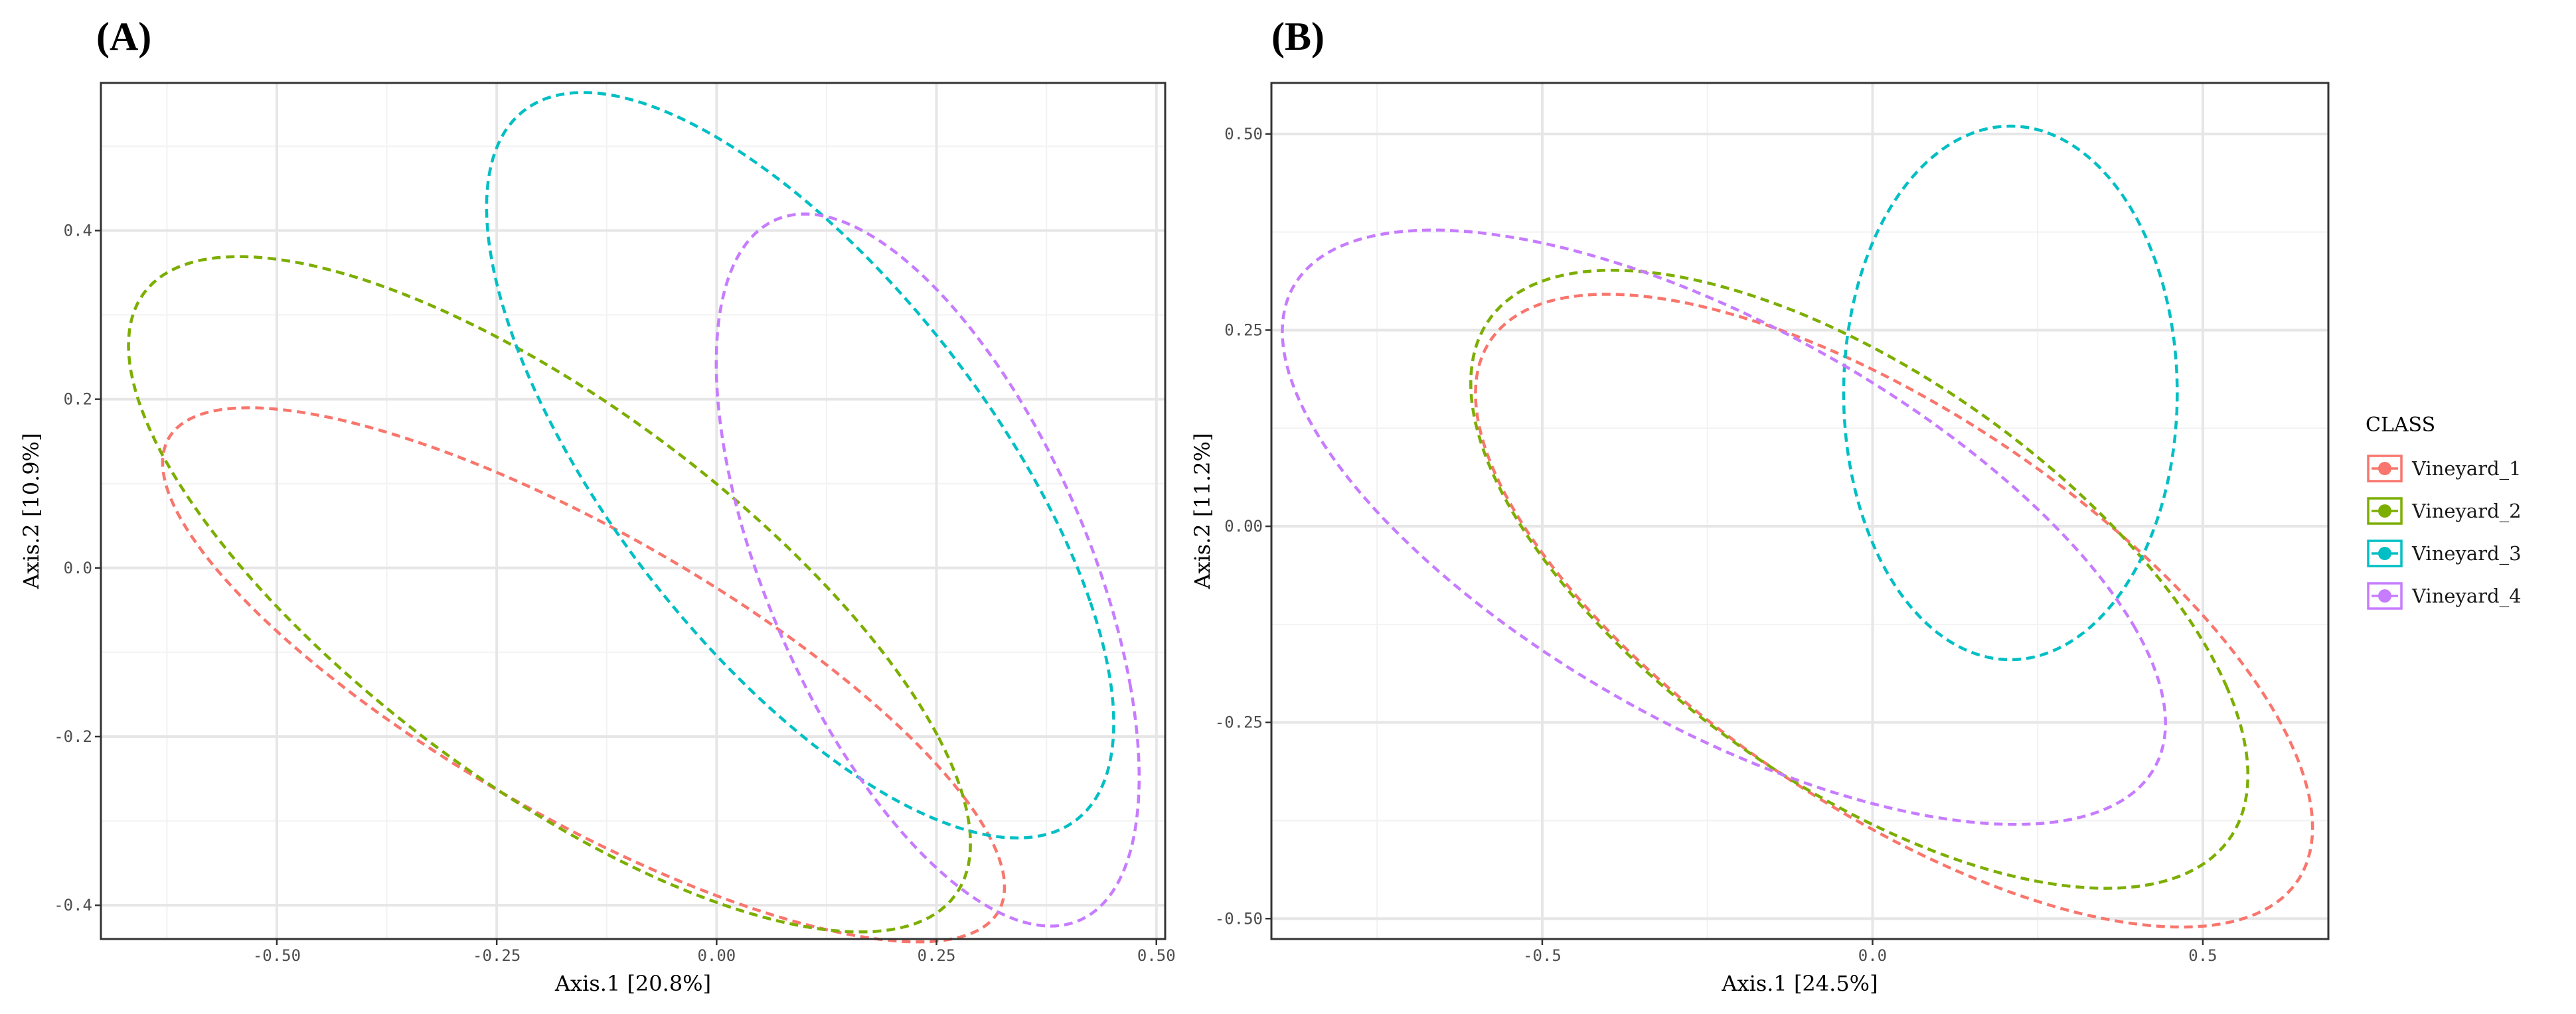  I want to click on panel-label-b: (B), so click(1298, 36).